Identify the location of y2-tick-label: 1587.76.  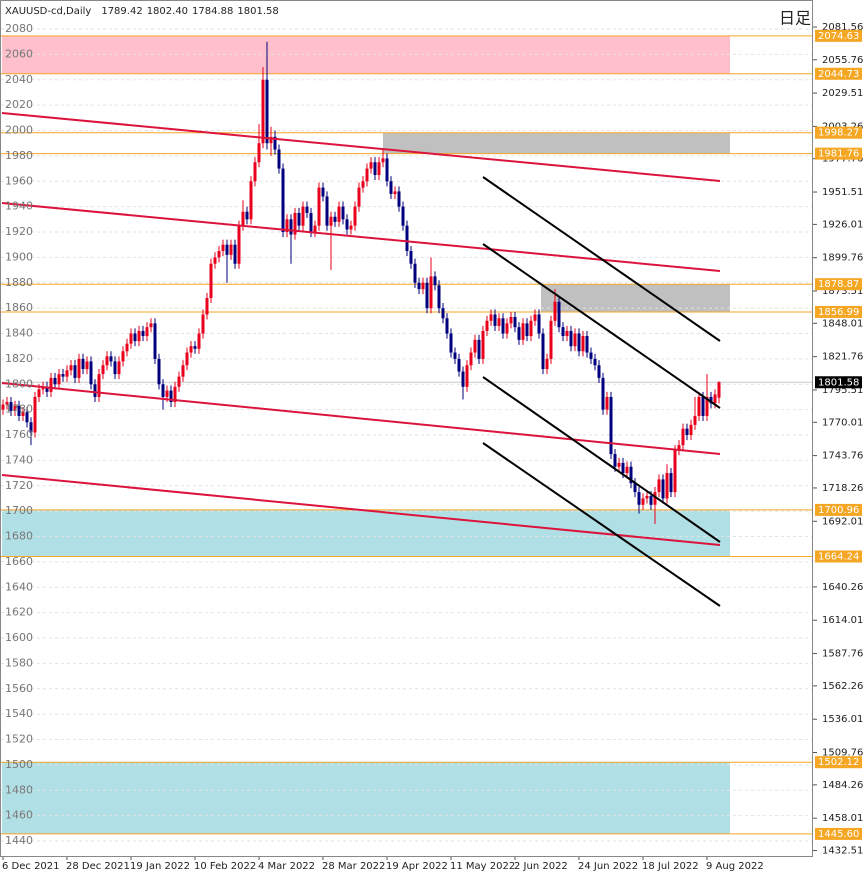
(842, 654).